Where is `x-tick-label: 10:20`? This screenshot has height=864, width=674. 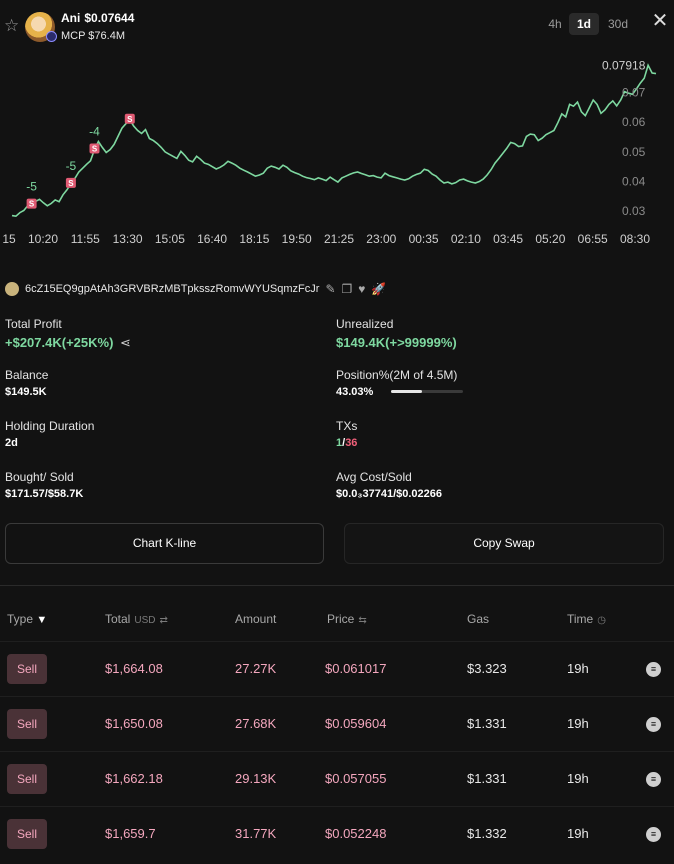
x-tick-label: 10:20 is located at coordinates (43, 239).